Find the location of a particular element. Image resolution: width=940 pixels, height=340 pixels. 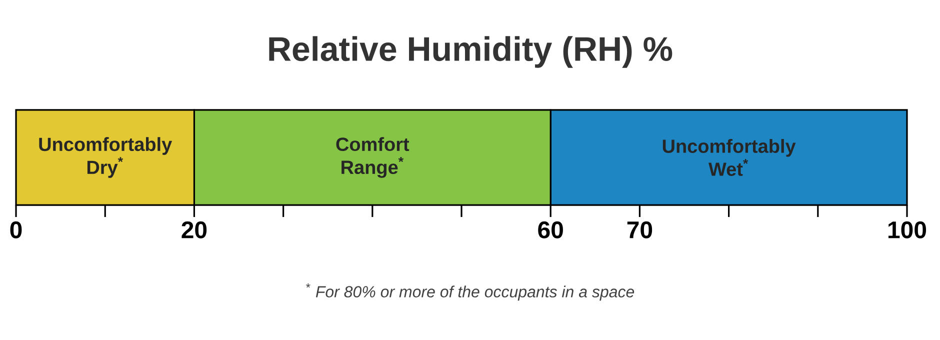

chart-title: Relative Humidity (RH) % is located at coordinates (470, 52).